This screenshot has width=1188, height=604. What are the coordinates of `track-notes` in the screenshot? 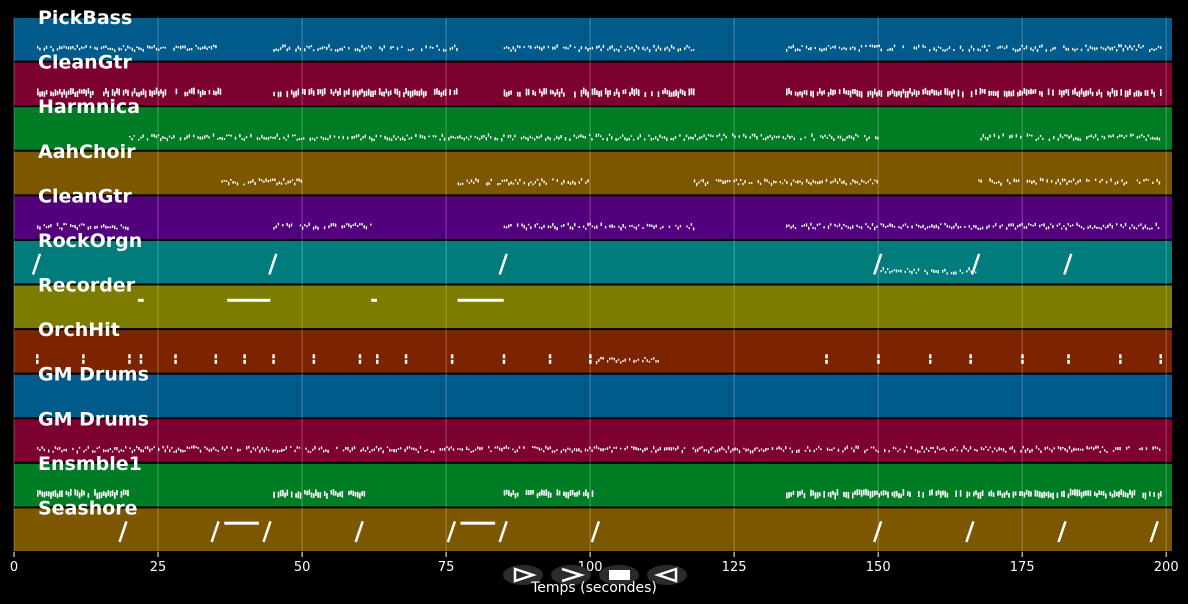 It's located at (320, 300).